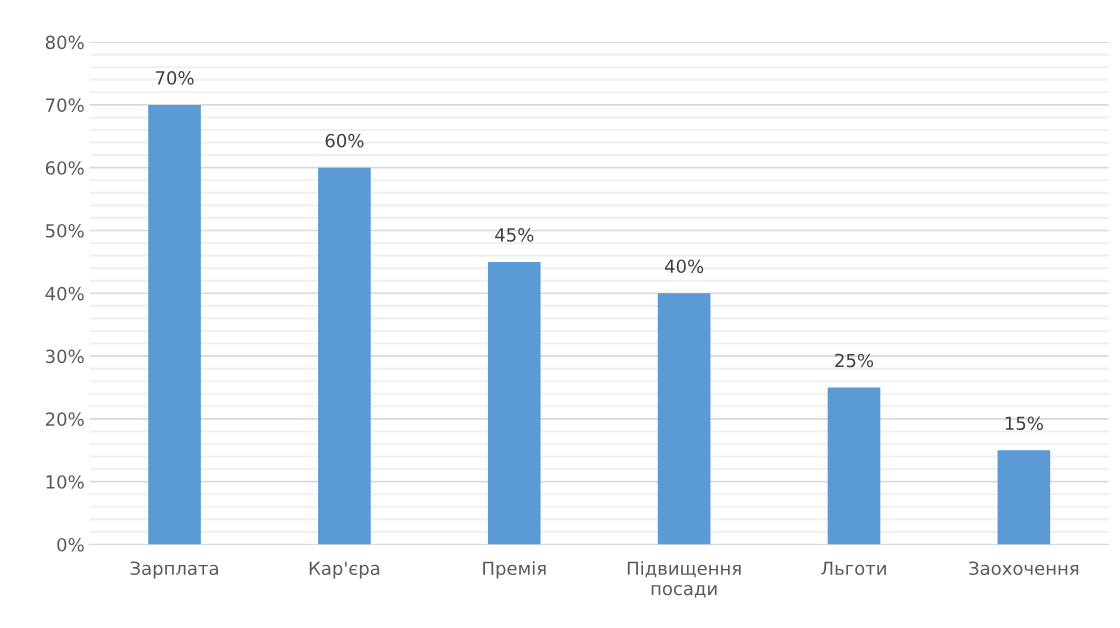 This screenshot has width=1120, height=628. What do you see at coordinates (64, 168) in the screenshot?
I see `y-tick-label: 60%` at bounding box center [64, 168].